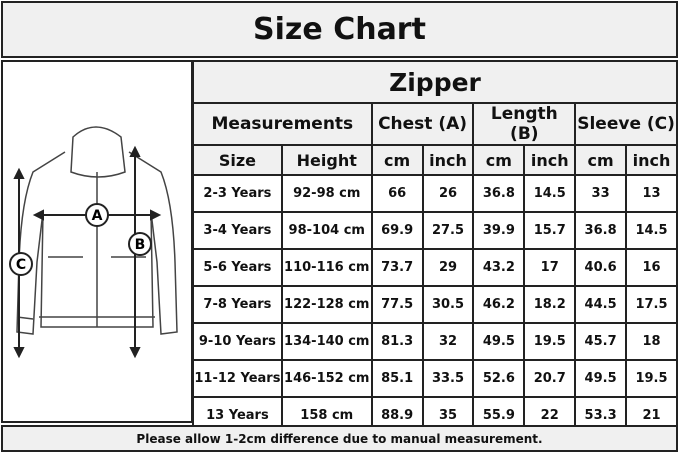  Describe the element at coordinates (550, 378) in the screenshot. I see `table-cell: 20.7` at that location.